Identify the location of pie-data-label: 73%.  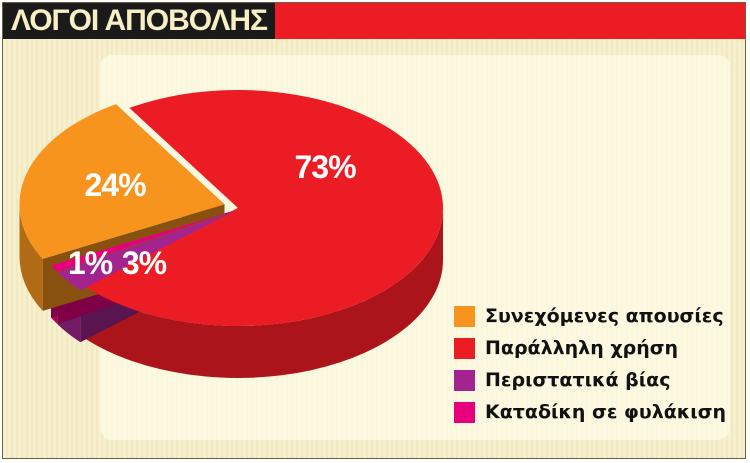
(325, 167).